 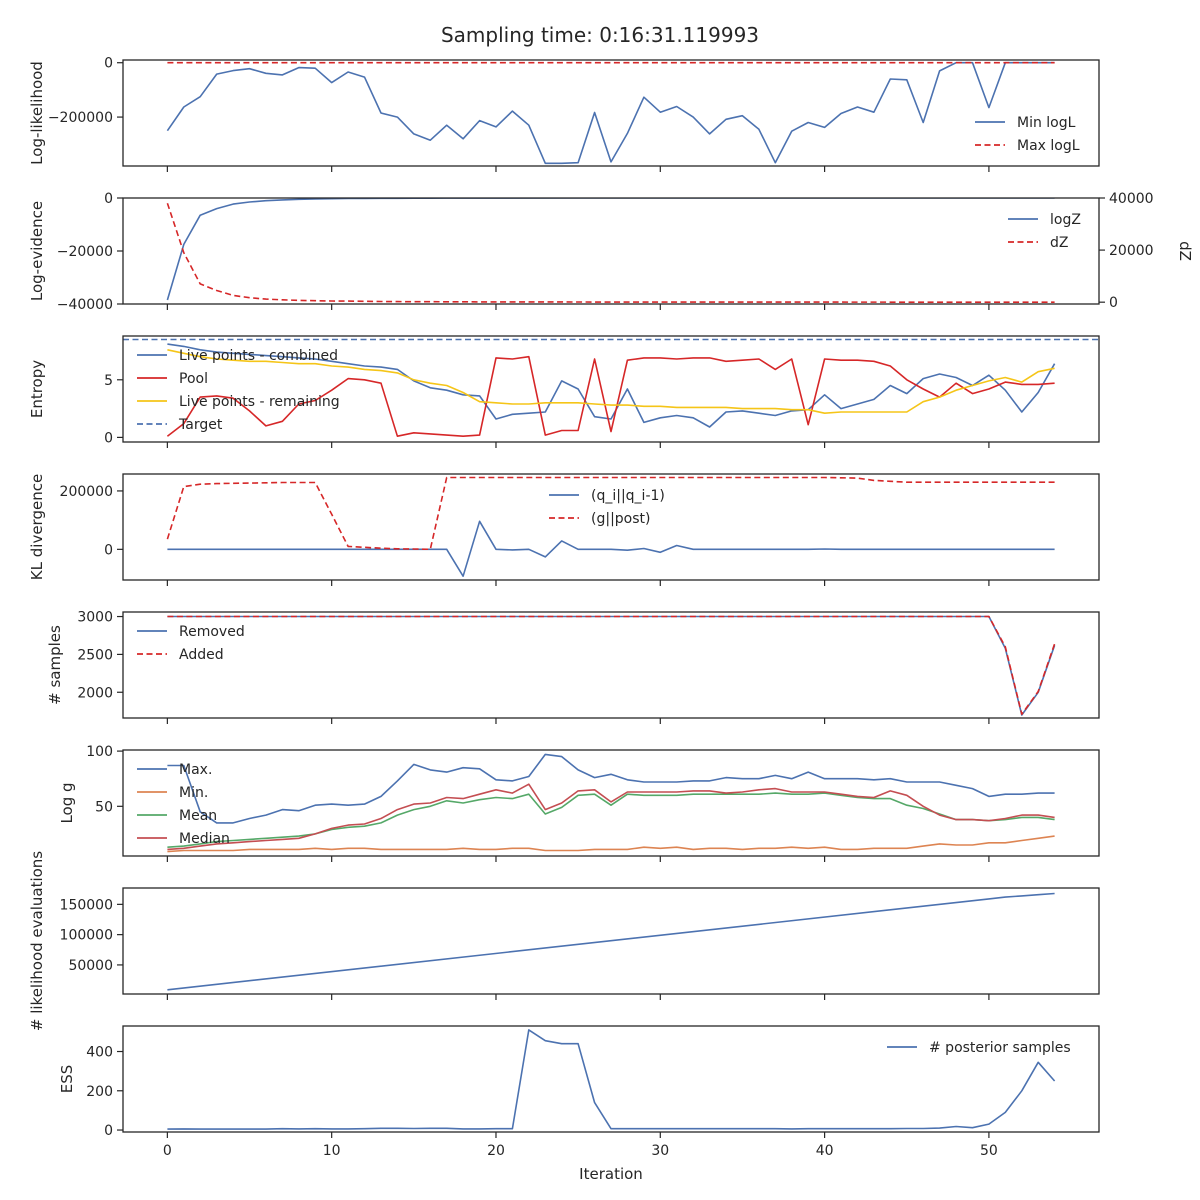 I want to click on panel-8: 400 200 0 0 10 20 30 40 50 ESS # posterior samples, so click(x=579, y=1092).